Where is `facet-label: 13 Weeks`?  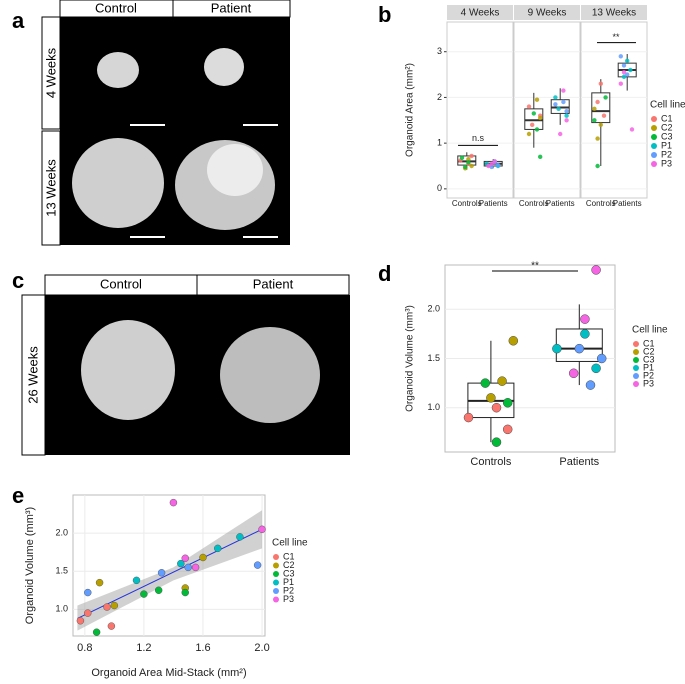 facet-label: 13 Weeks is located at coordinates (614, 13).